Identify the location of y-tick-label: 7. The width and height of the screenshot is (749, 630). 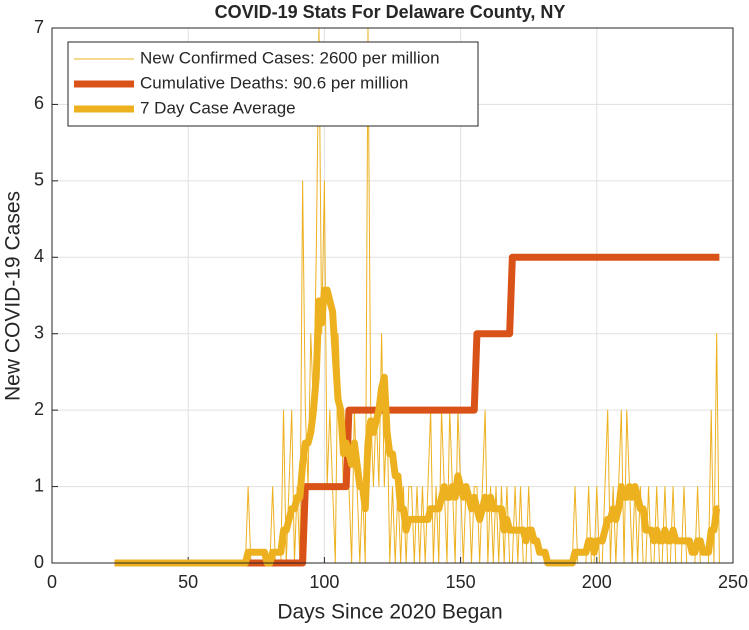
(39, 27).